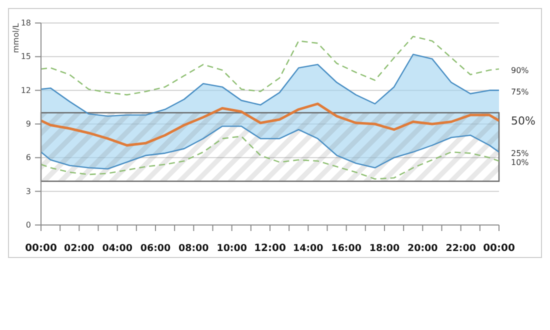 This screenshot has height=330, width=550. What do you see at coordinates (523, 121) in the screenshot?
I see `series-label: 50%` at bounding box center [523, 121].